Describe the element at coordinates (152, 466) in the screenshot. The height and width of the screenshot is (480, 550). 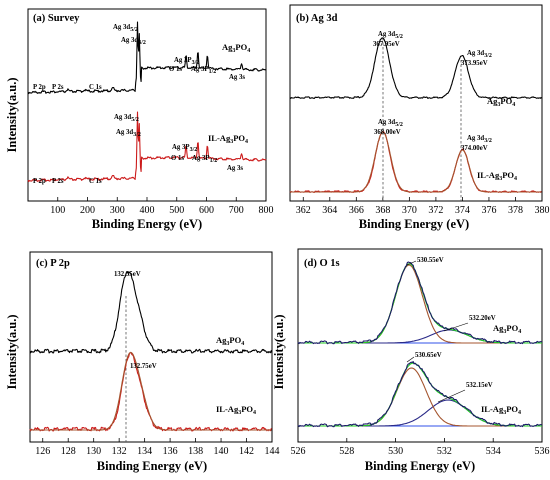
I see `panel-c-xlabel: Binding Energy (eV)` at that location.